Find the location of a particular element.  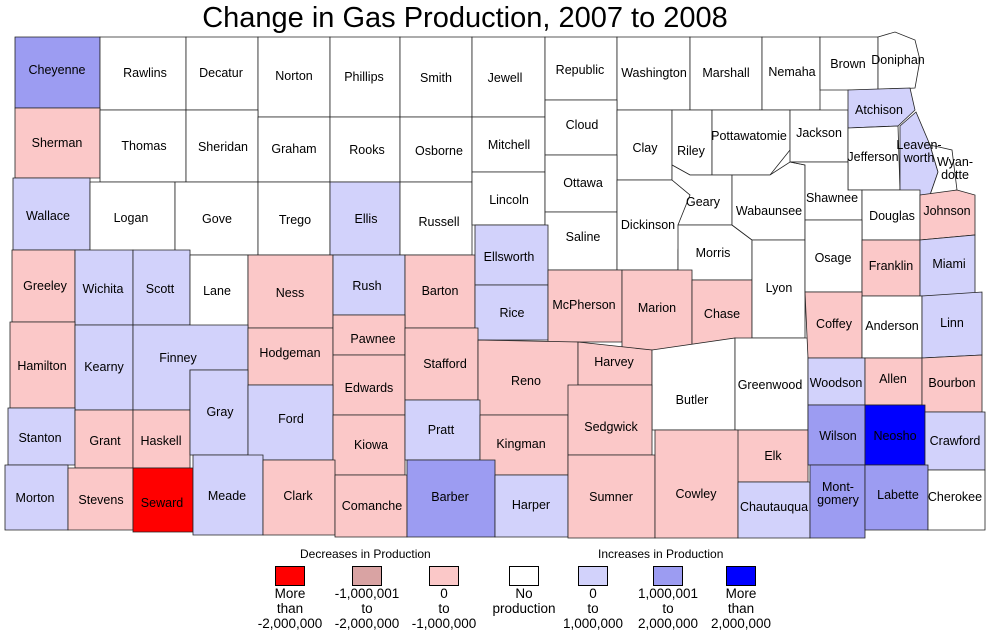

legend-item-increase-large: More than 2,000,000 is located at coordinates (741, 598).